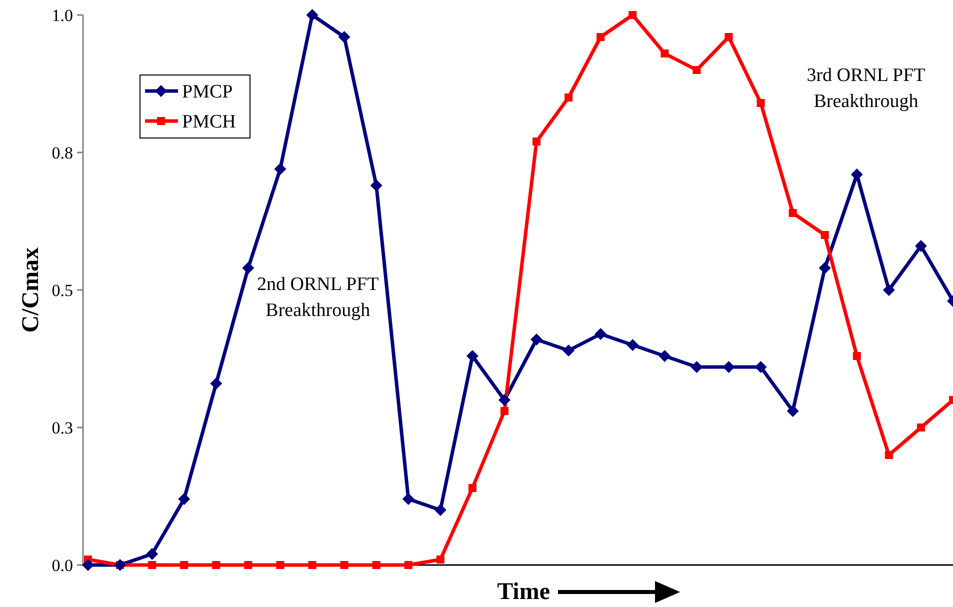 This screenshot has height=607, width=953. What do you see at coordinates (318, 297) in the screenshot?
I see `annotation: 2nd ORNL PFT Breakthrough` at bounding box center [318, 297].